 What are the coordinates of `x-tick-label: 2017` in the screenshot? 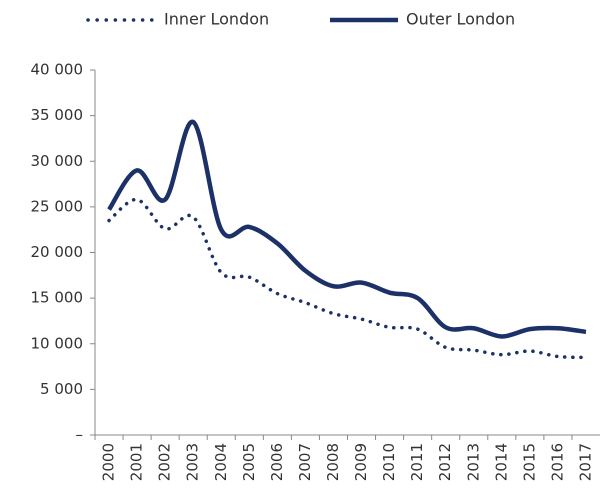 It's located at (585, 462).